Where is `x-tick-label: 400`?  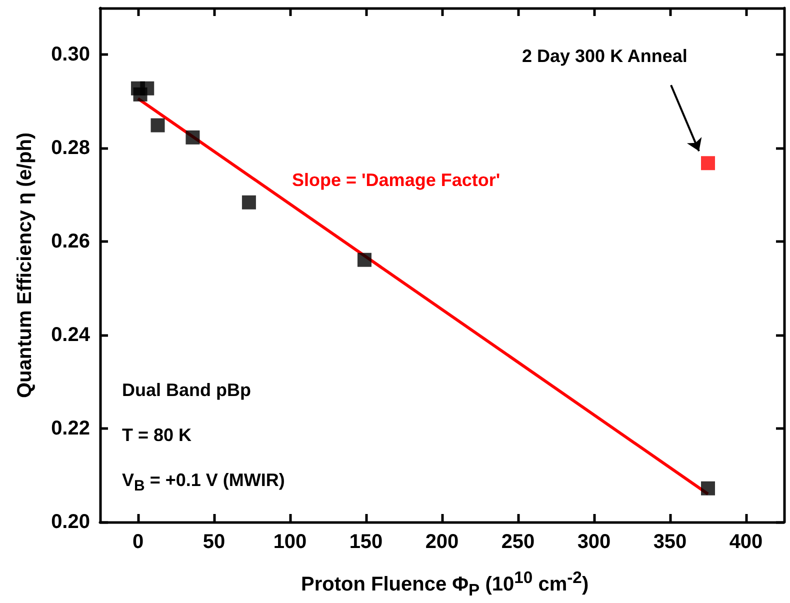 x-tick-label: 400 is located at coordinates (746, 542).